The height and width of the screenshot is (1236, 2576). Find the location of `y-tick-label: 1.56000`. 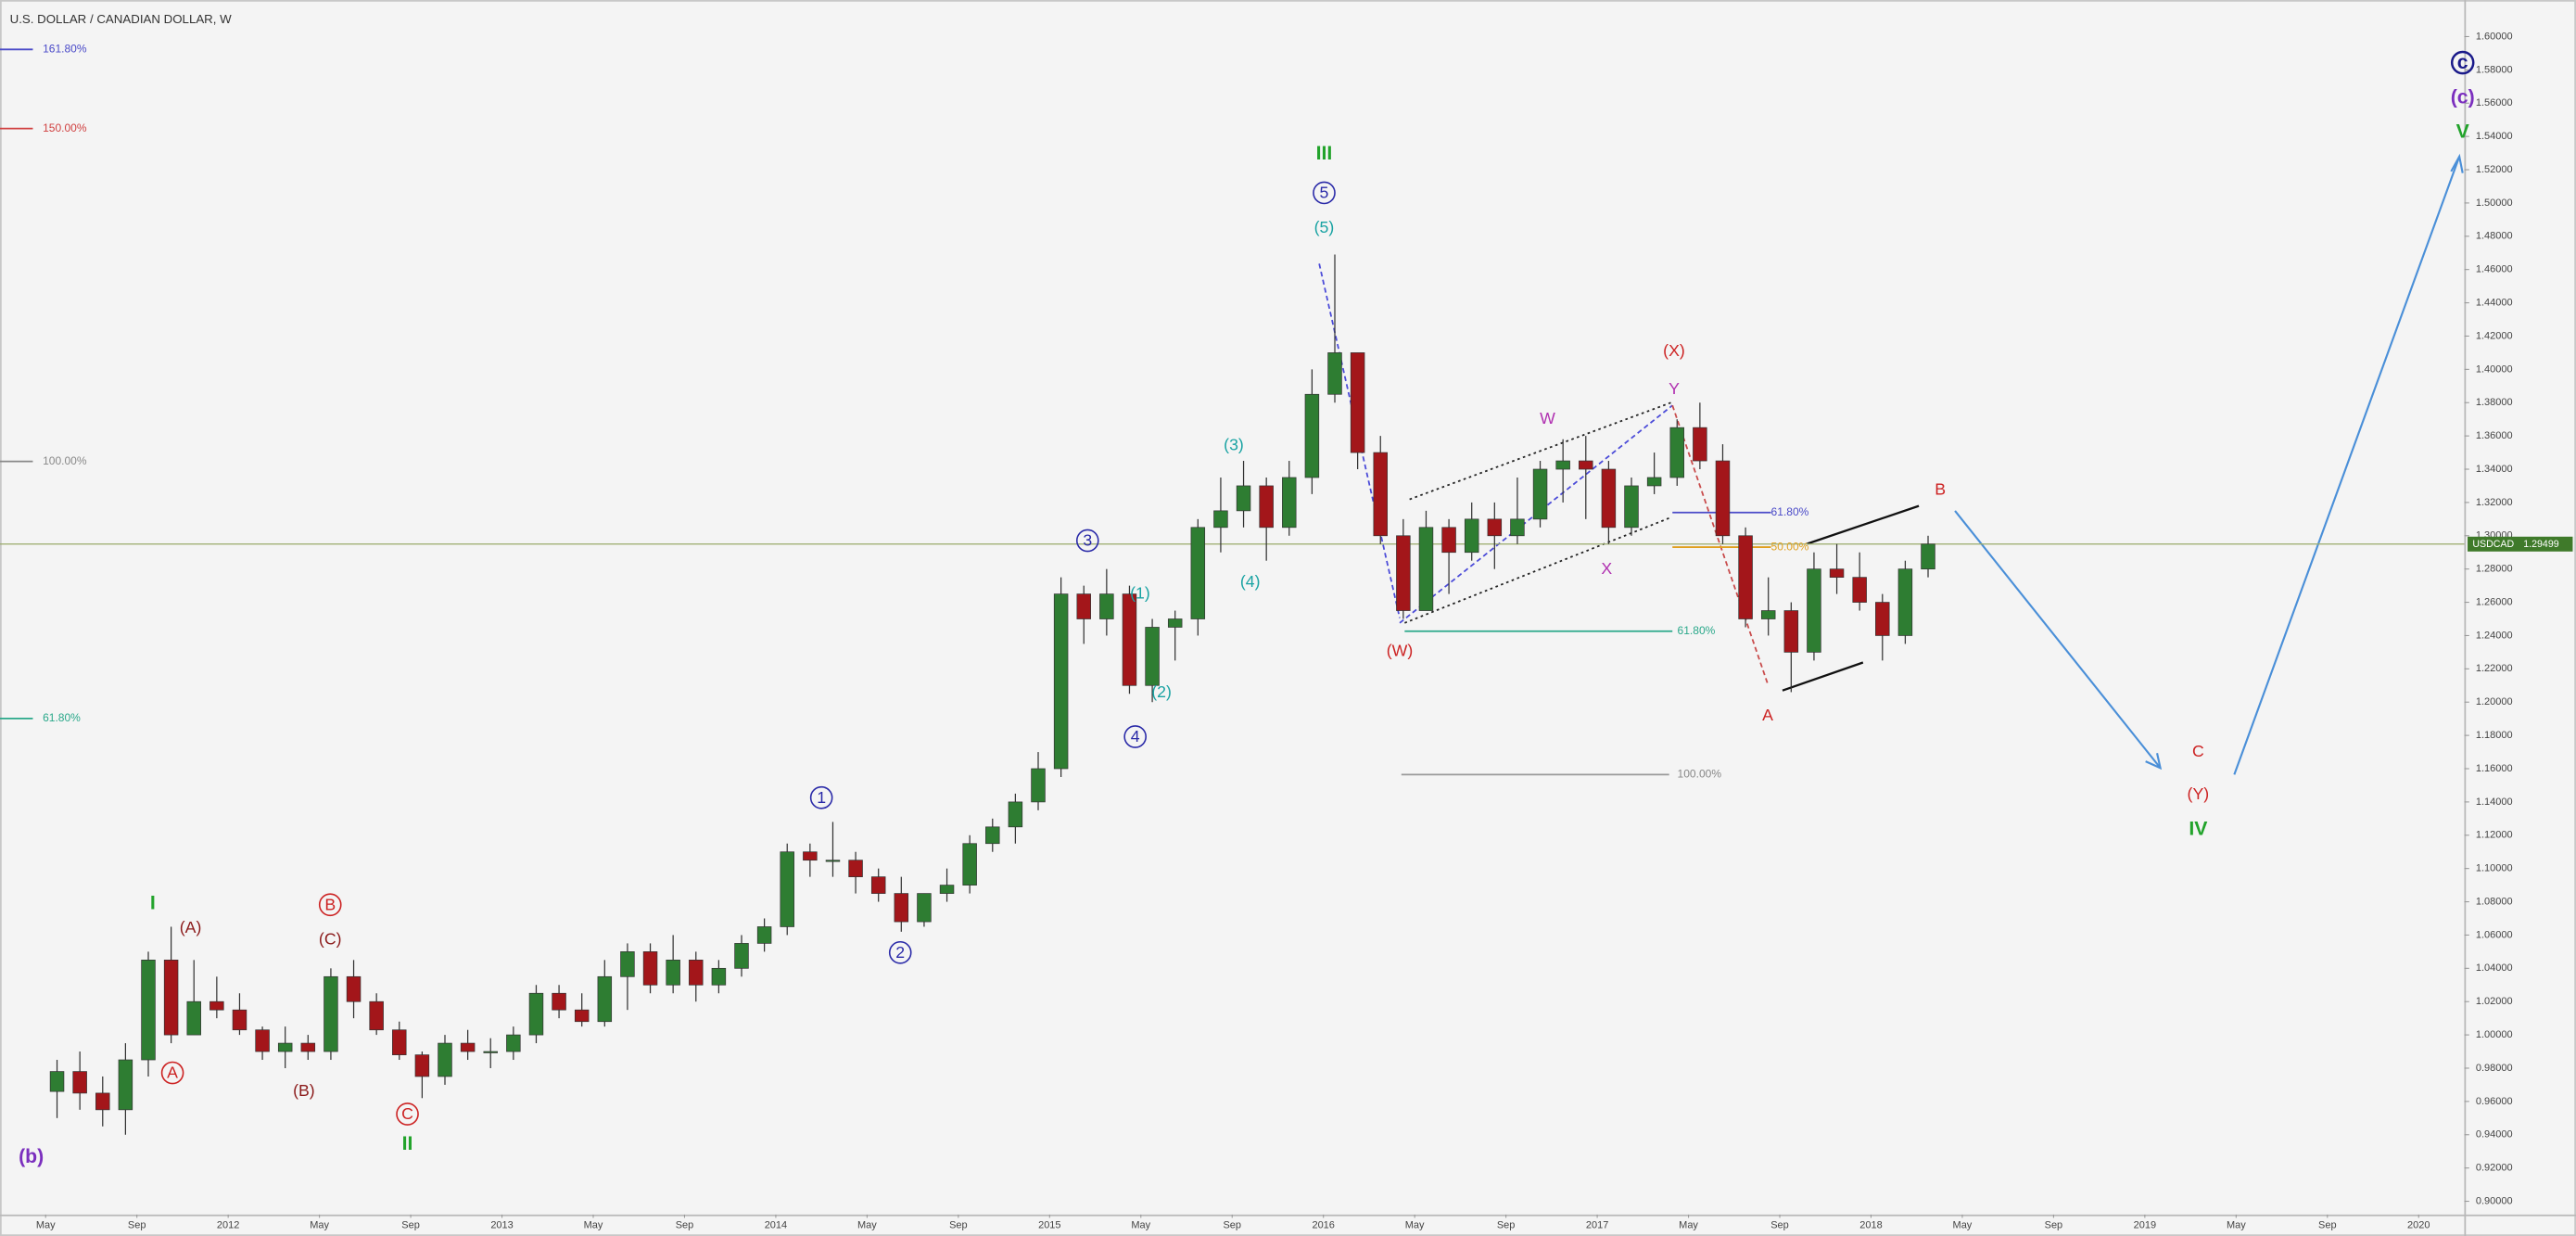

y-tick-label: 1.56000 is located at coordinates (2494, 102).